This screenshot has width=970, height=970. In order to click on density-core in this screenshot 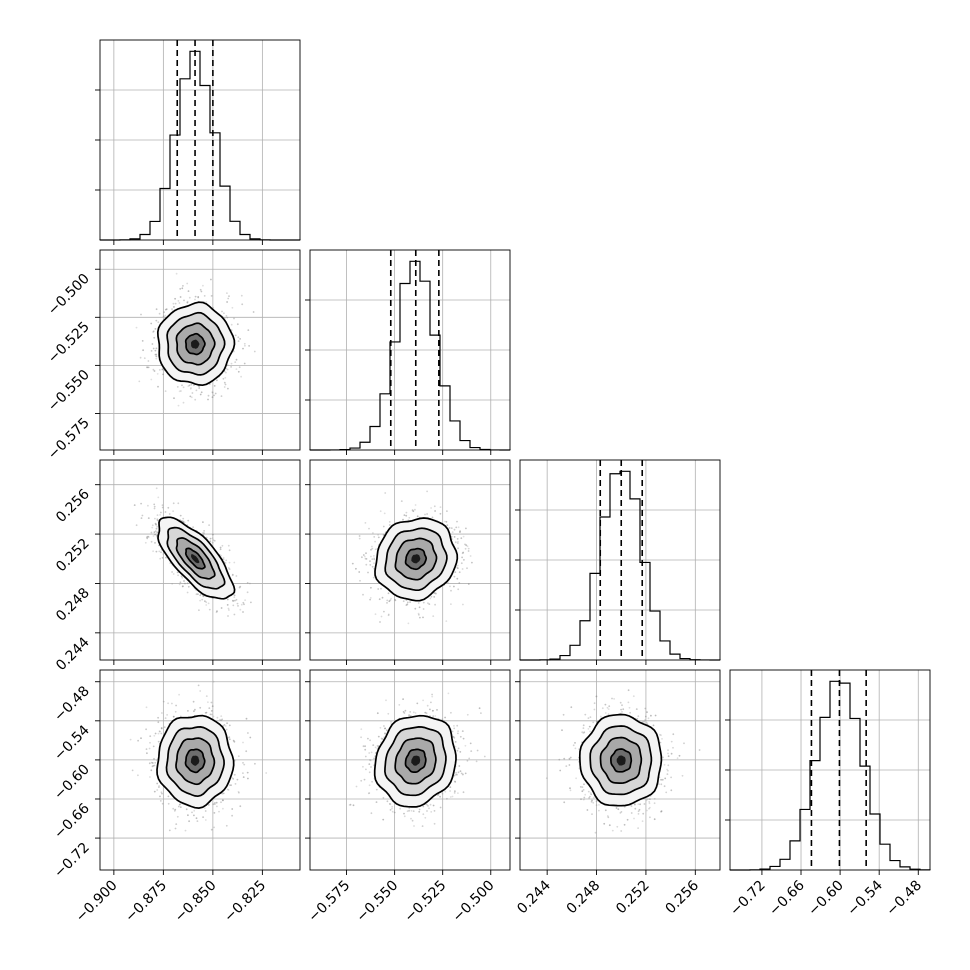, I will do `click(195, 559)`.